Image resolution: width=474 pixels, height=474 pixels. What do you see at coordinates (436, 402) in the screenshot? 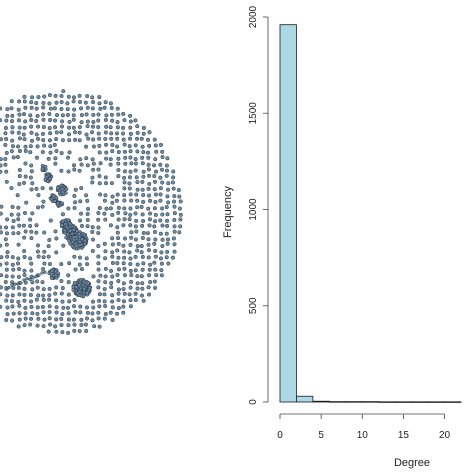
I see `histogram-bar` at bounding box center [436, 402].